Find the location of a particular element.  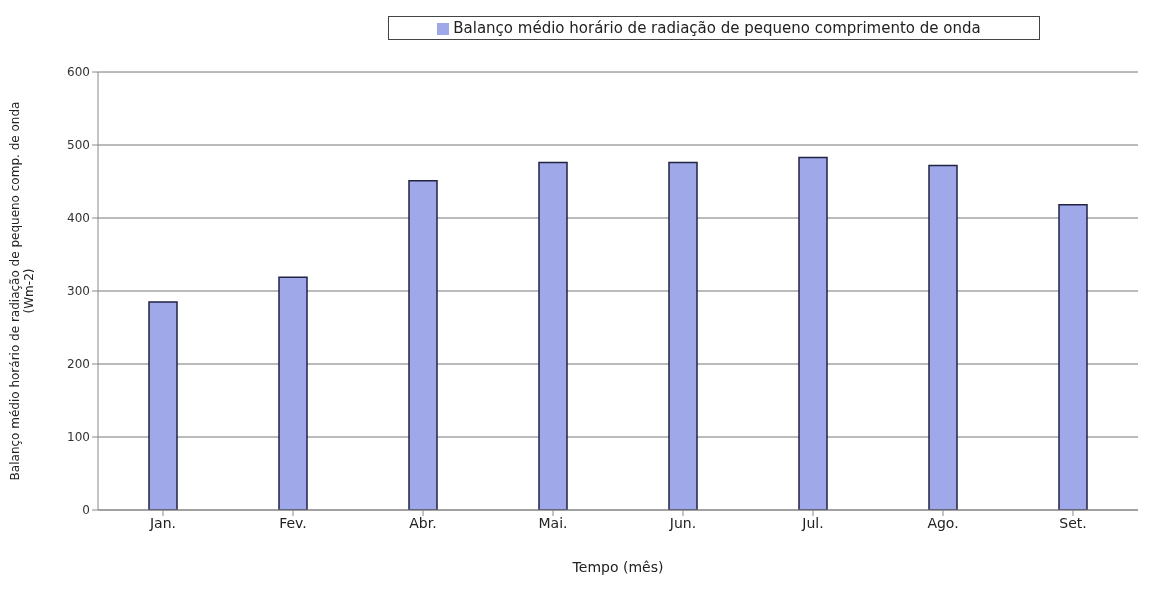

y-tick-label: 200 is located at coordinates (78, 364).